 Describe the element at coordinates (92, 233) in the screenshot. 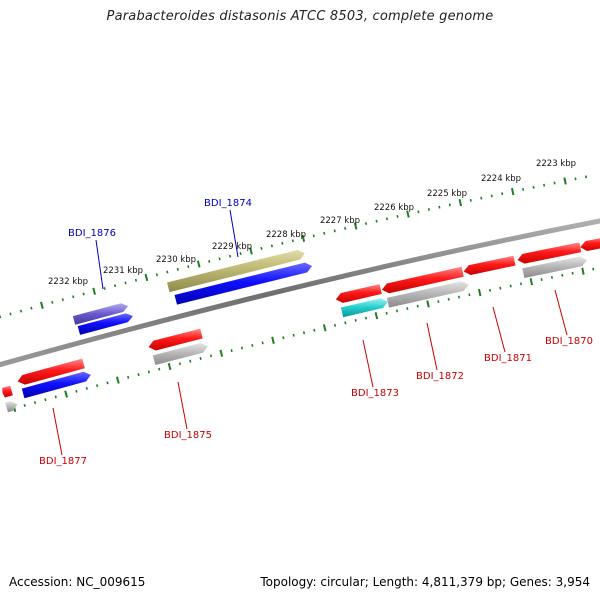

I see `gene-label: BDI_1876` at that location.